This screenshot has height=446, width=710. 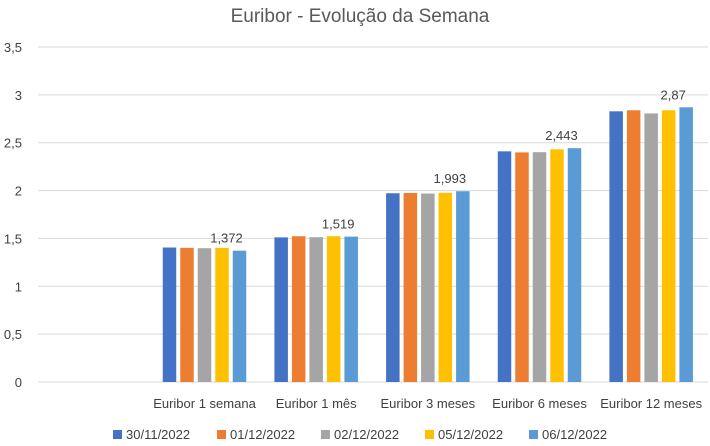 I want to click on y-axis-ticks: 0 0,5 1 1,5 2 2,5 3 3,5, so click(x=13, y=215).